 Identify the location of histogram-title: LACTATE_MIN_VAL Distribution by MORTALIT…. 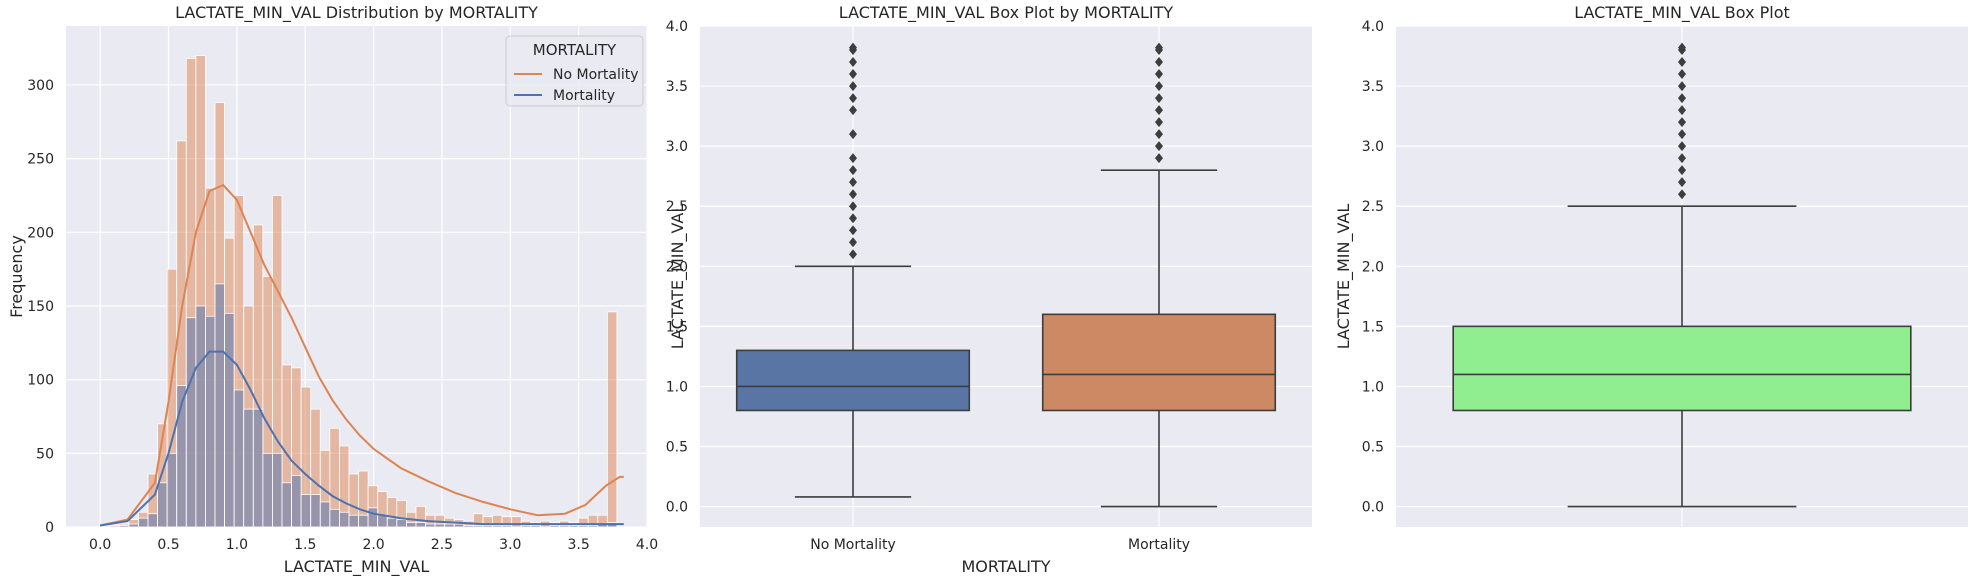
(356, 13).